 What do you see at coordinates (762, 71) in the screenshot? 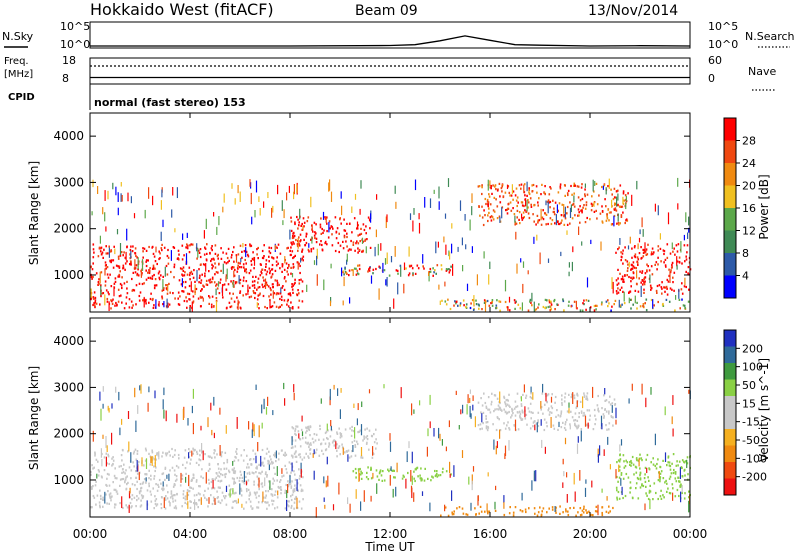
I see `nave-label: Nave` at bounding box center [762, 71].